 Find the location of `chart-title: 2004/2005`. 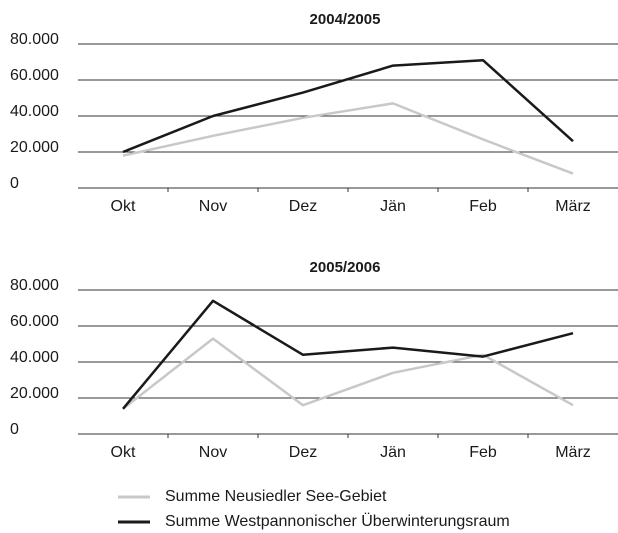

chart-title: 2004/2005 is located at coordinates (345, 19).